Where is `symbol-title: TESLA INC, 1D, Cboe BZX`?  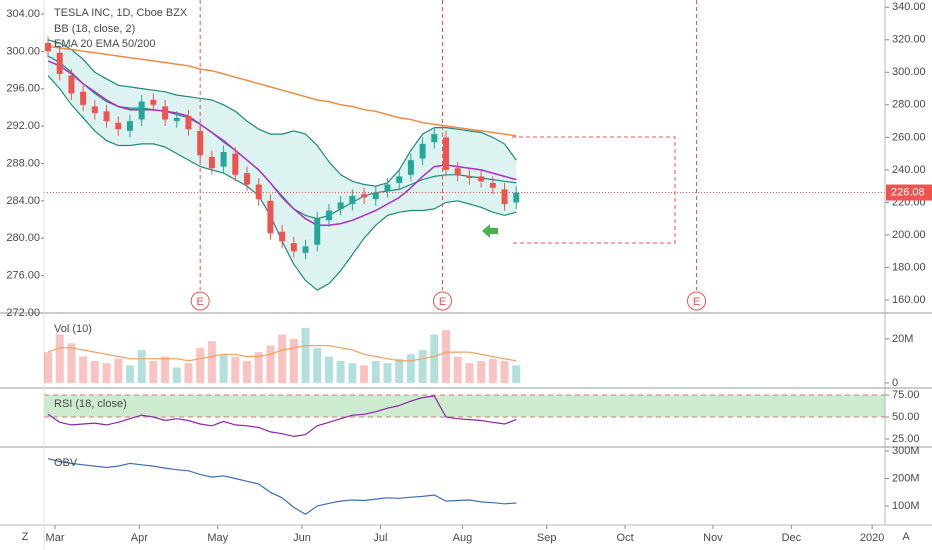
symbol-title: TESLA INC, 1D, Cboe BZX is located at coordinates (121, 13).